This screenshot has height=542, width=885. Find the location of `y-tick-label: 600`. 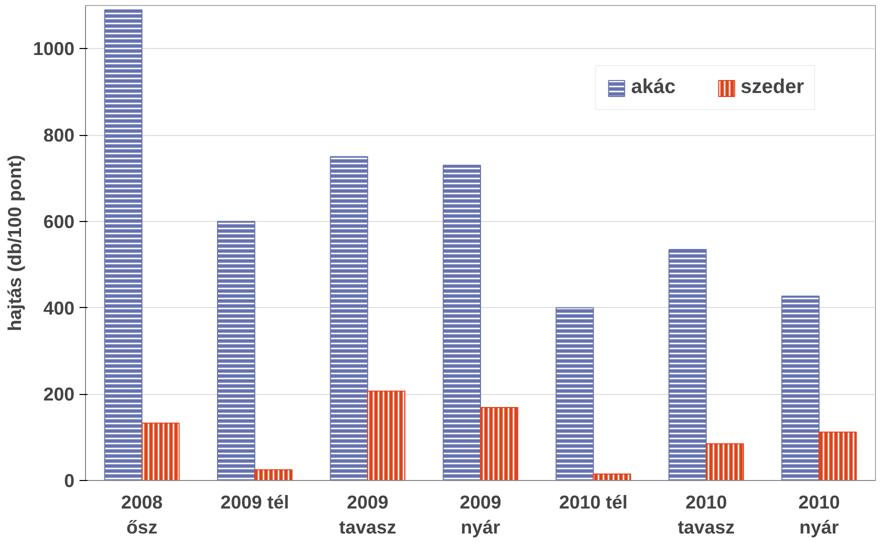

y-tick-label: 600 is located at coordinates (59, 221).